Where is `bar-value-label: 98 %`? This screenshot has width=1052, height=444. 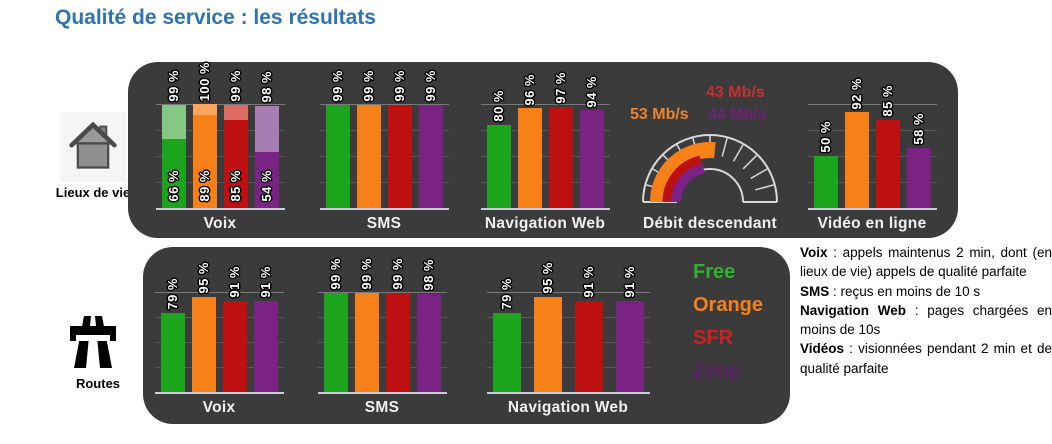
bar-value-label: 98 % is located at coordinates (428, 275).